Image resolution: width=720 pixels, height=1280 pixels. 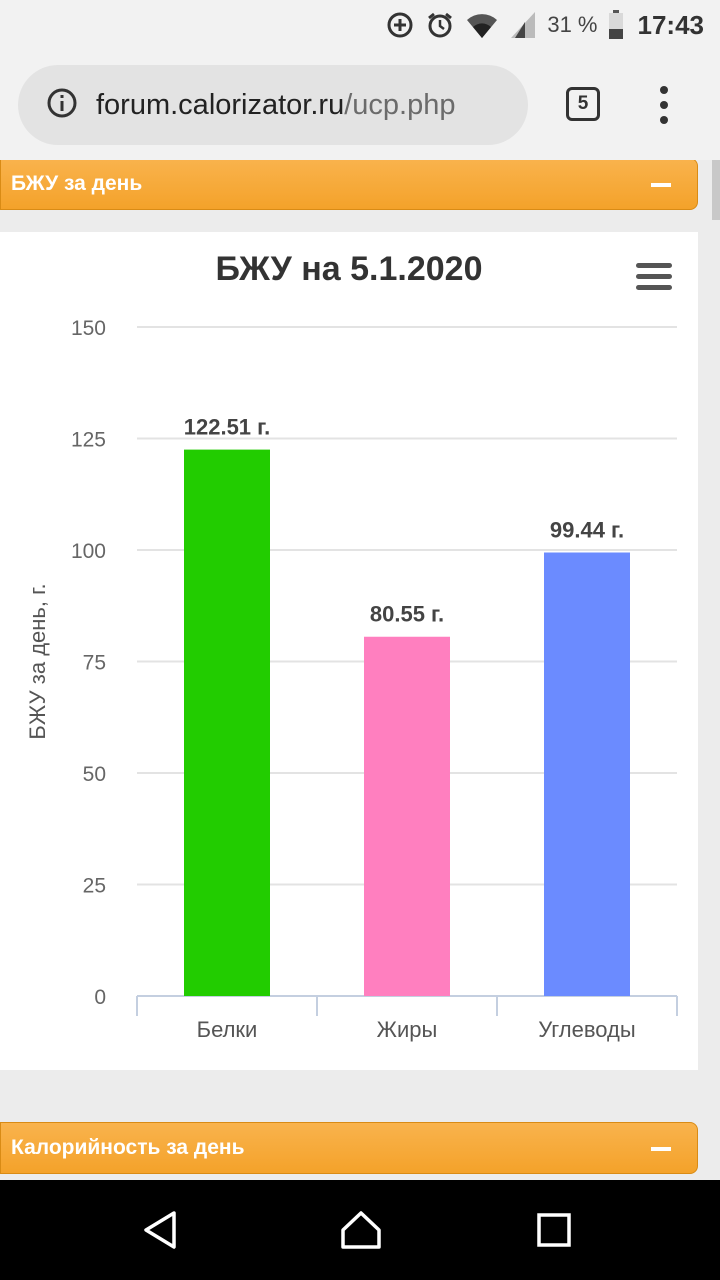 What do you see at coordinates (227, 427) in the screenshot?
I see `data-label: 122.51 г.` at bounding box center [227, 427].